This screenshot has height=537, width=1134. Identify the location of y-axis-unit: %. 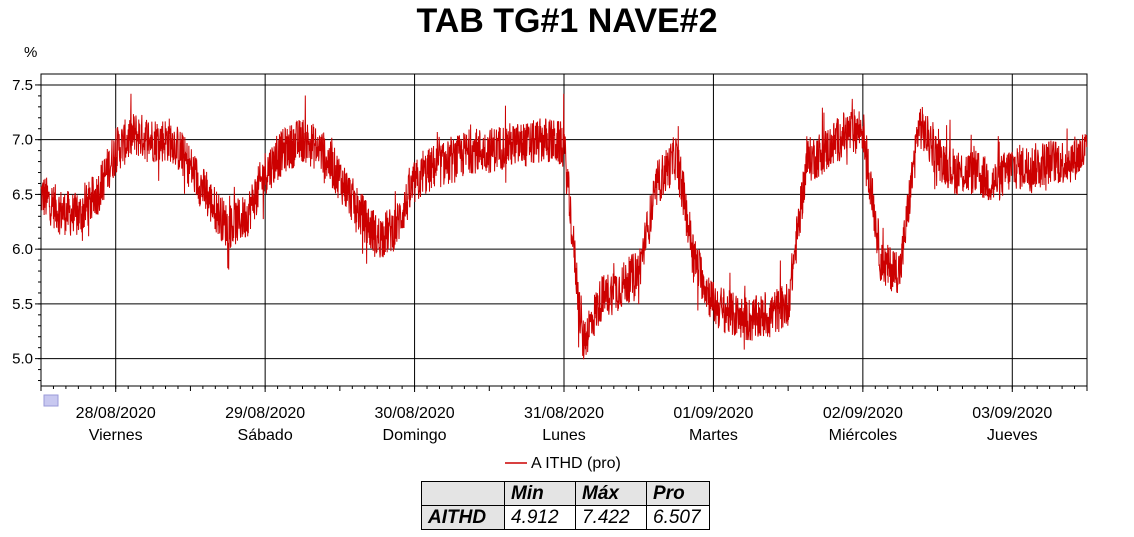
(31, 52).